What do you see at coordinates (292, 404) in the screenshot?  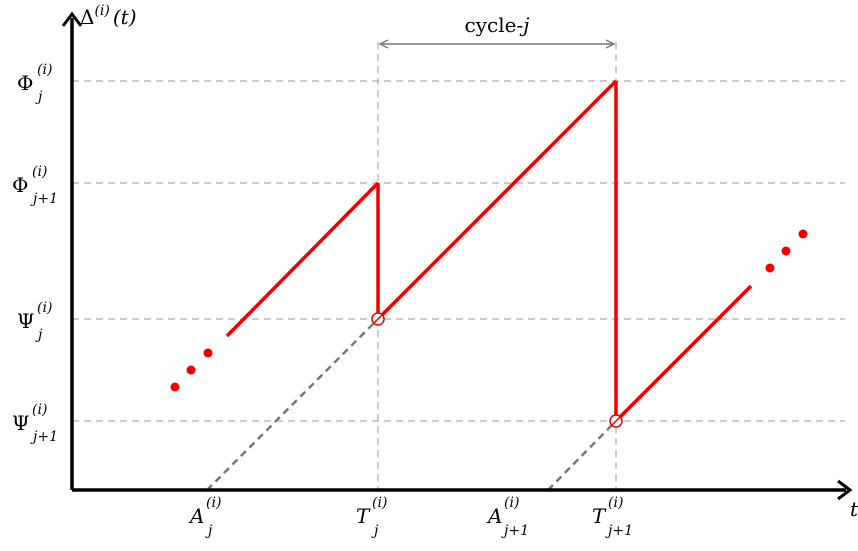 I see `extrapolation-A-j` at bounding box center [292, 404].